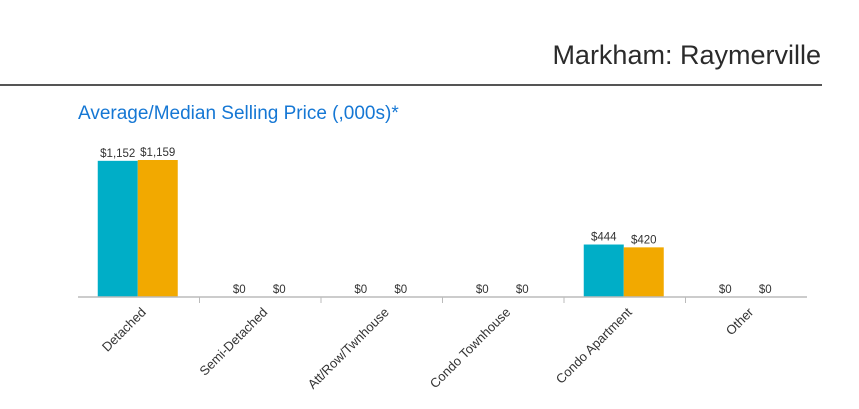 The width and height of the screenshot is (859, 409). I want to click on data-label: $444, so click(604, 238).